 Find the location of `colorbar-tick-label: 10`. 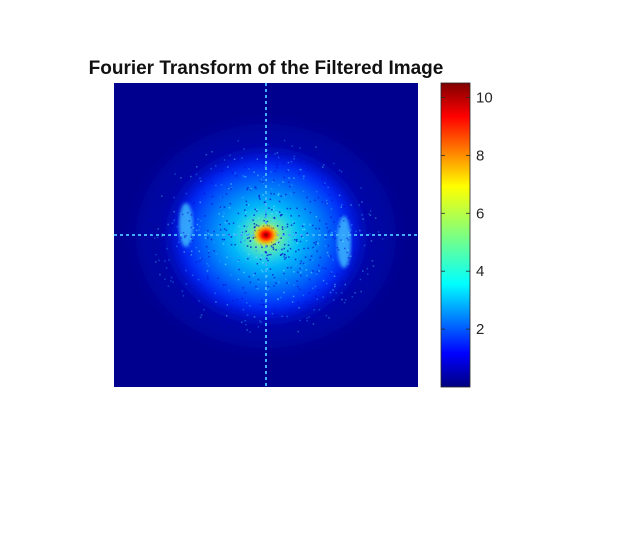

colorbar-tick-label: 10 is located at coordinates (484, 97).